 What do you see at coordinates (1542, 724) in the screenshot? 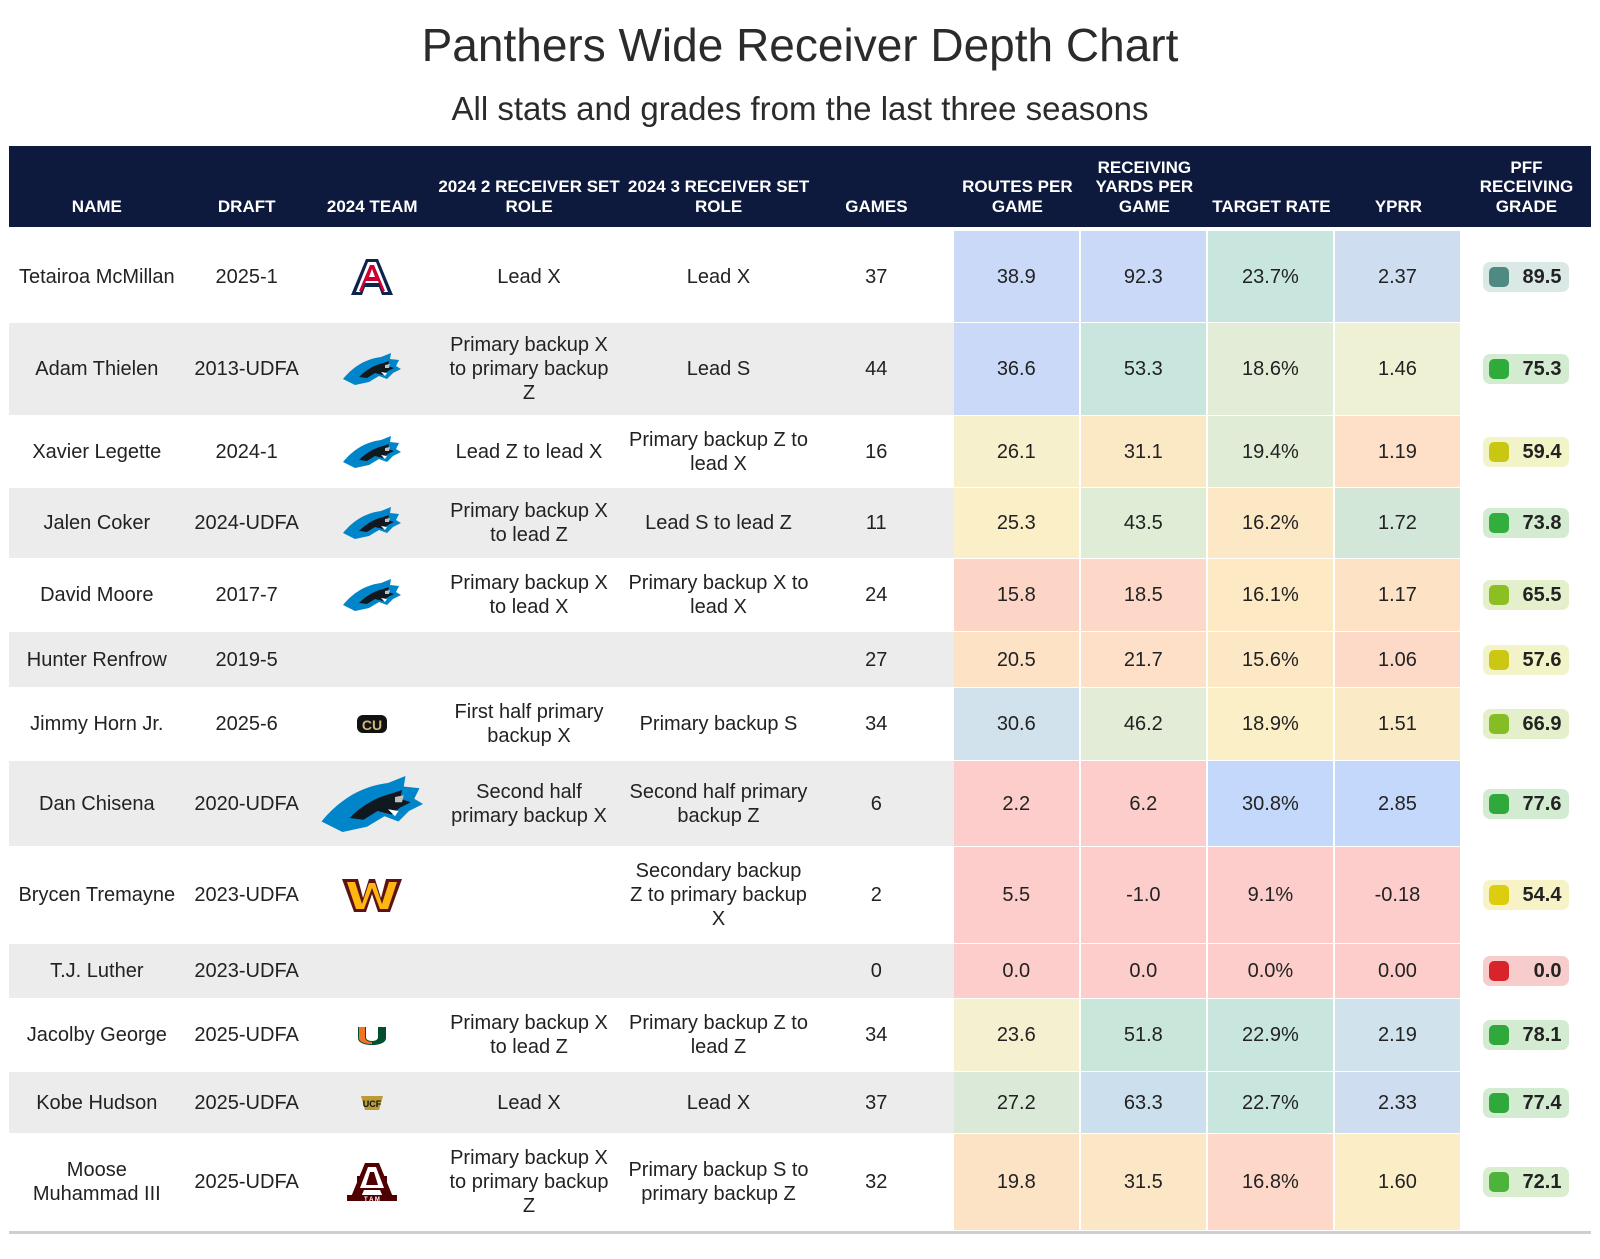
I see `grade-value: 66.9` at bounding box center [1542, 724].